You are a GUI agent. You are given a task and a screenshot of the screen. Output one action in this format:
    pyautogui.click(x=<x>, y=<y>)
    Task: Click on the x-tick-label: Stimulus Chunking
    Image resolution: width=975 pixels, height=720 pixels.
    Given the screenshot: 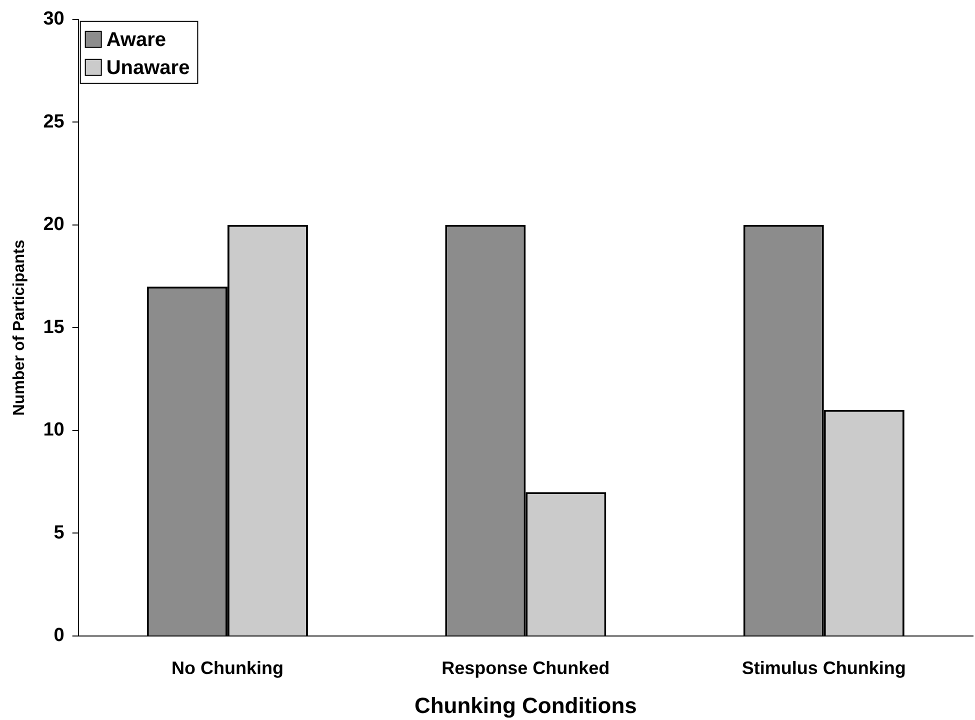 What is the action you would take?
    pyautogui.click(x=824, y=668)
    